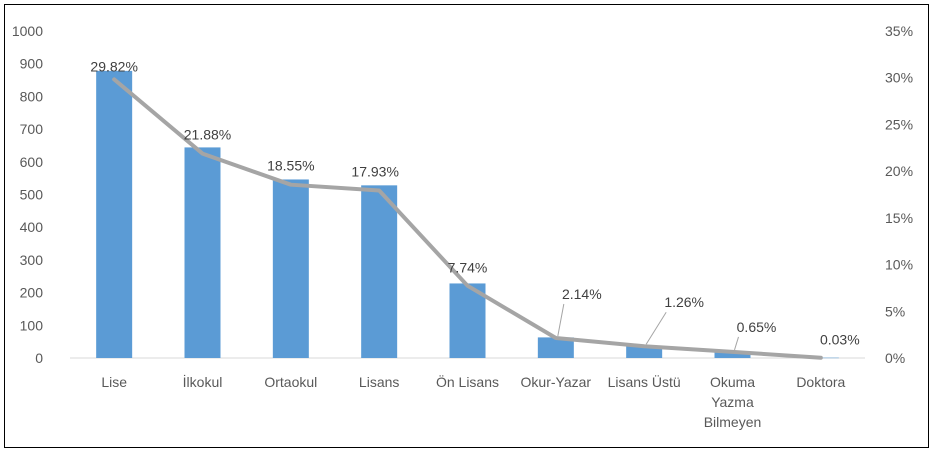  I want to click on category-label-line: Ortaokul, so click(290, 382).